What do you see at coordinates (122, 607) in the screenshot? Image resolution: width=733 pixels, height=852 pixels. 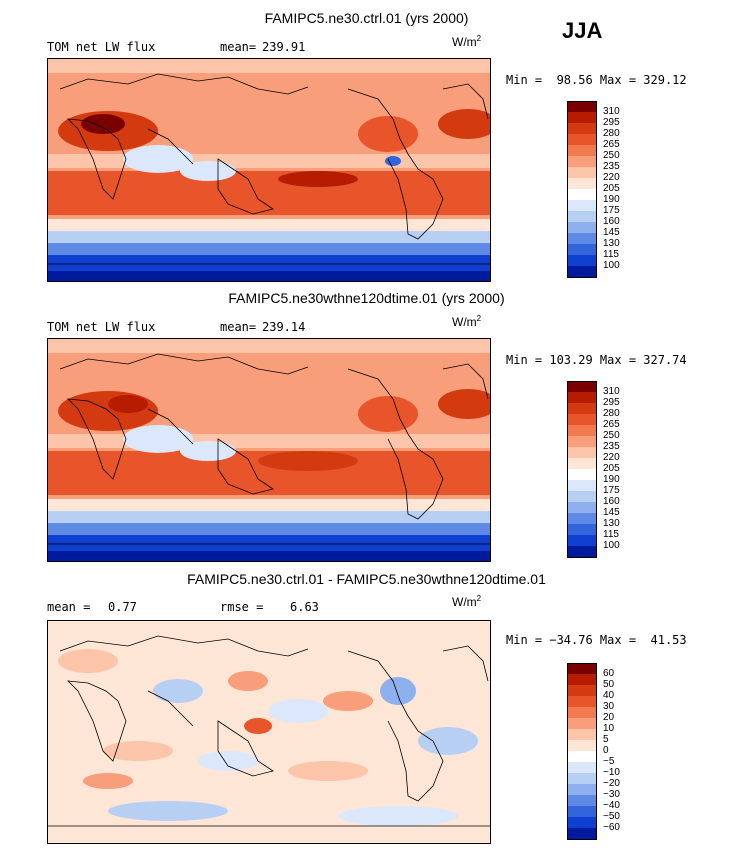 I see `panel3-mean-value: 0.77` at bounding box center [122, 607].